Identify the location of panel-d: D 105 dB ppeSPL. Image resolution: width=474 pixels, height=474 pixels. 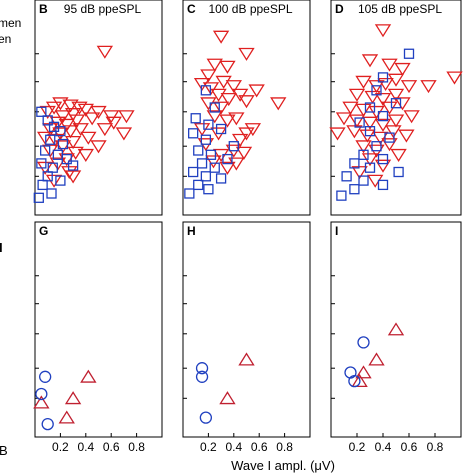
(396, 108).